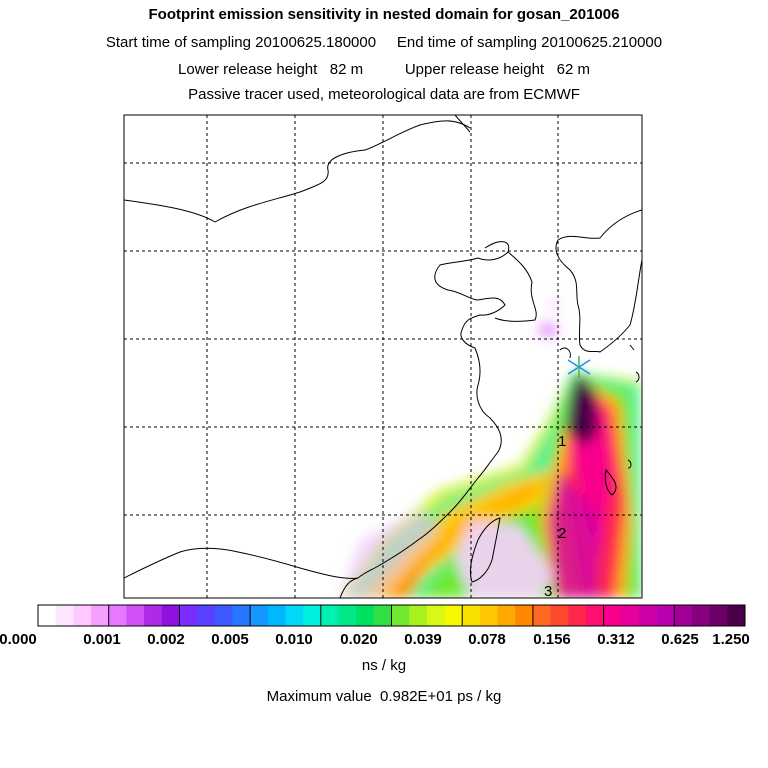 The width and height of the screenshot is (768, 768). Describe the element at coordinates (548, 591) in the screenshot. I see `day-marker-3: 3` at that location.